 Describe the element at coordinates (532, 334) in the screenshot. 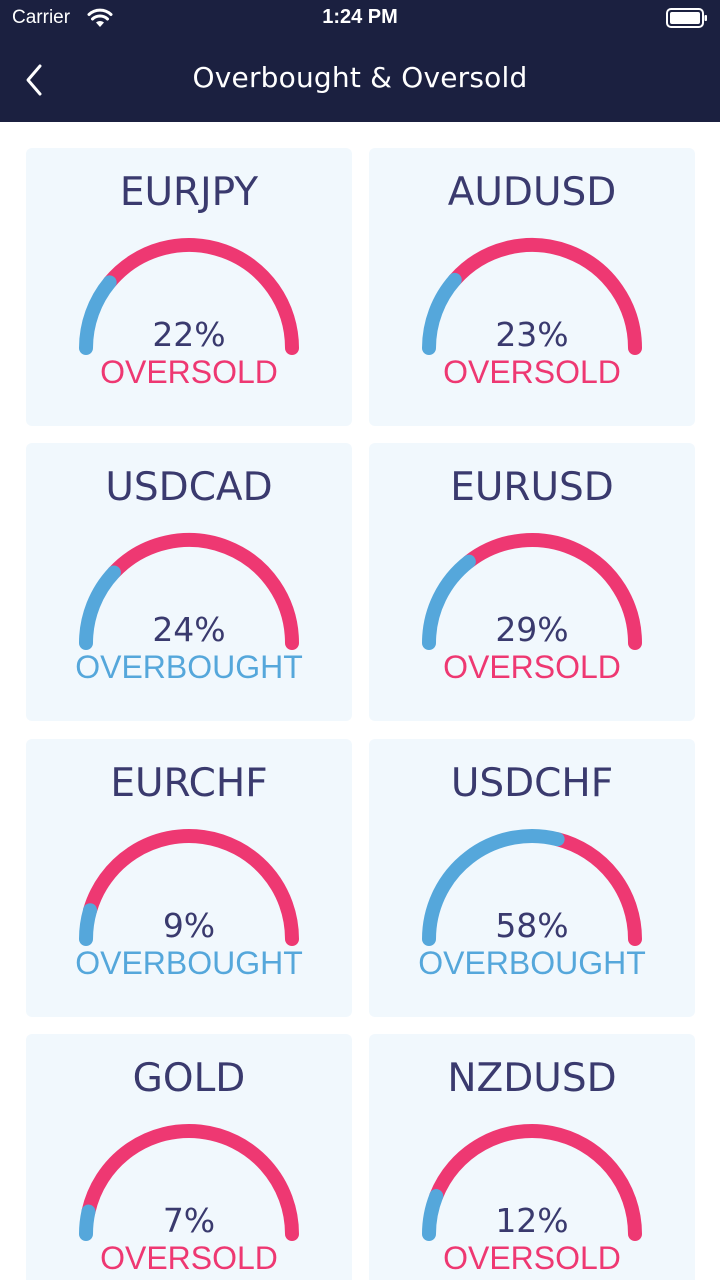

I see `percent-value: 23%` at that location.